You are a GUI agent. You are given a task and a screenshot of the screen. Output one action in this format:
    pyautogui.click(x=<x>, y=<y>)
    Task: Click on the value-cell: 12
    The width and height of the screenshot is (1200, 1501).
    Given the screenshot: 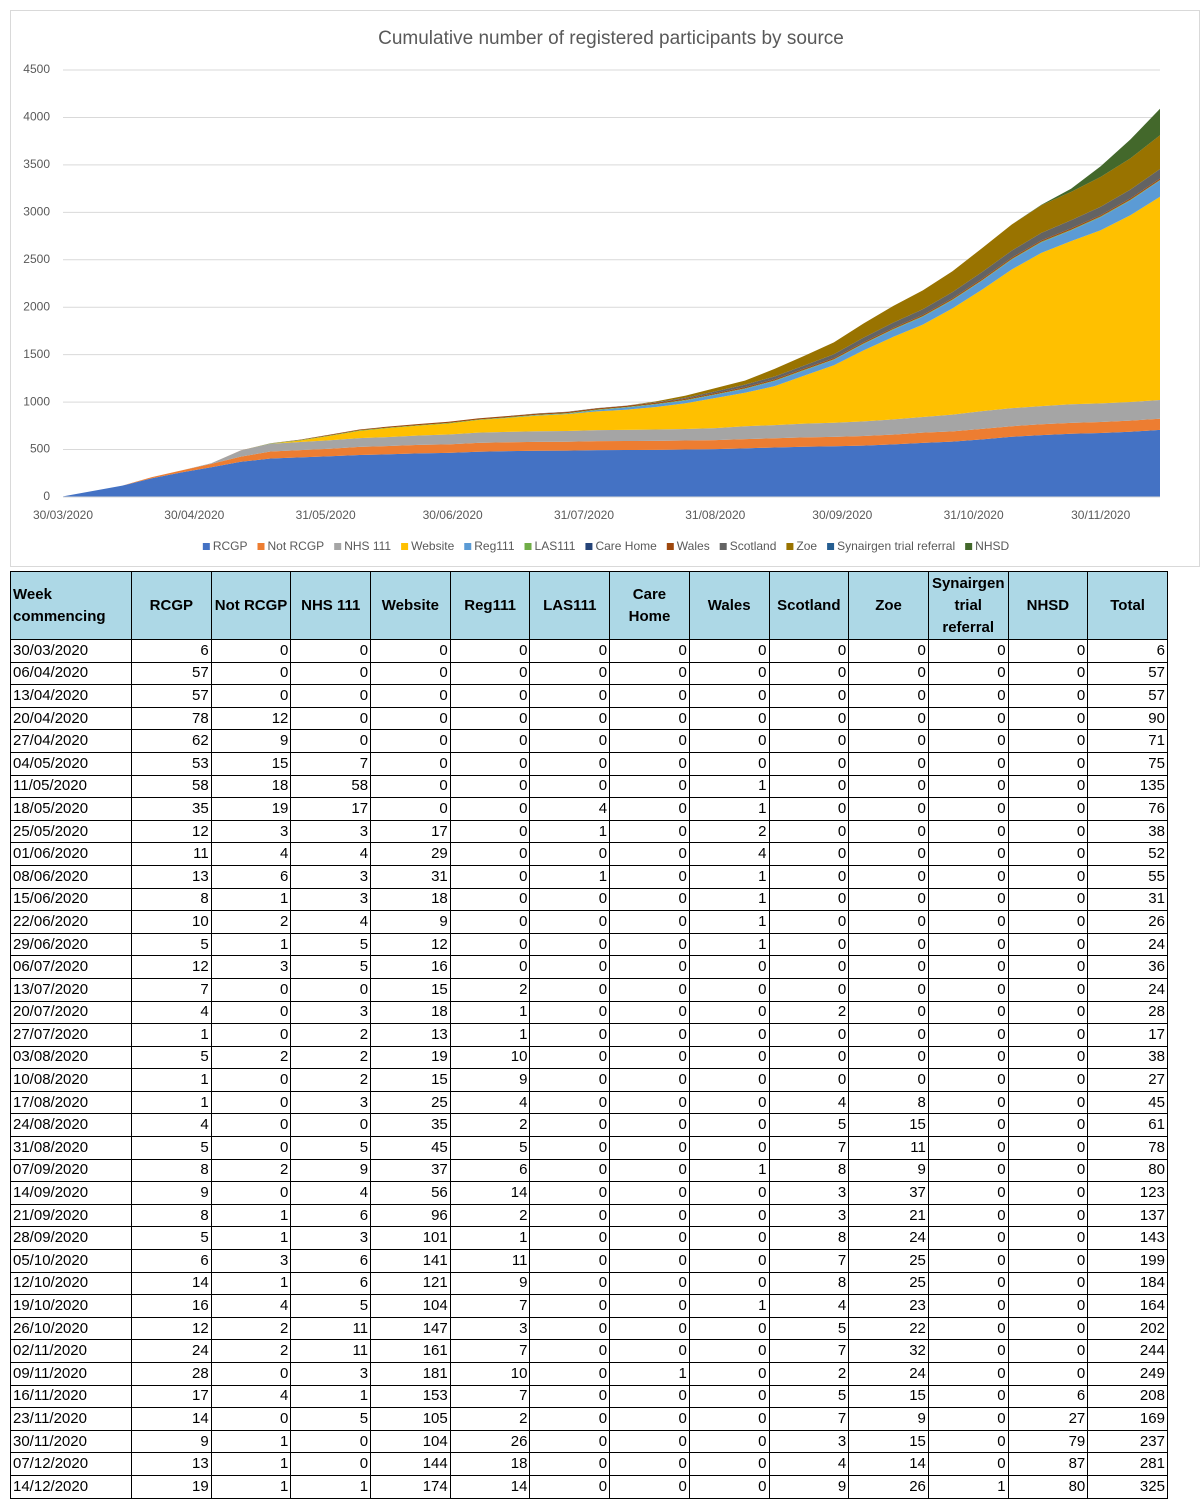 What is the action you would take?
    pyautogui.click(x=410, y=944)
    